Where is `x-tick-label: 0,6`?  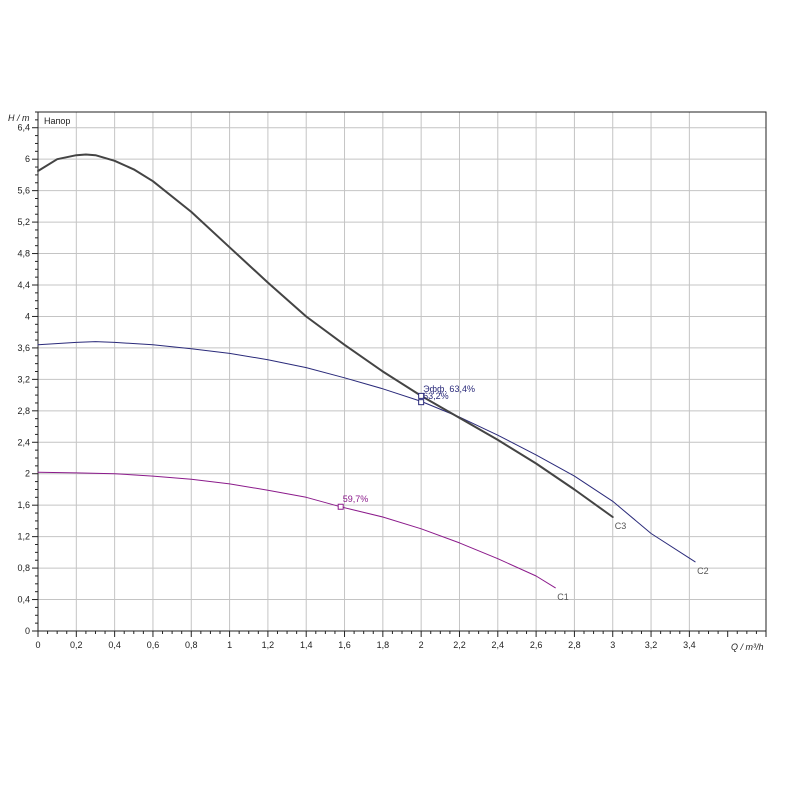
x-tick-label: 0,6 is located at coordinates (153, 645).